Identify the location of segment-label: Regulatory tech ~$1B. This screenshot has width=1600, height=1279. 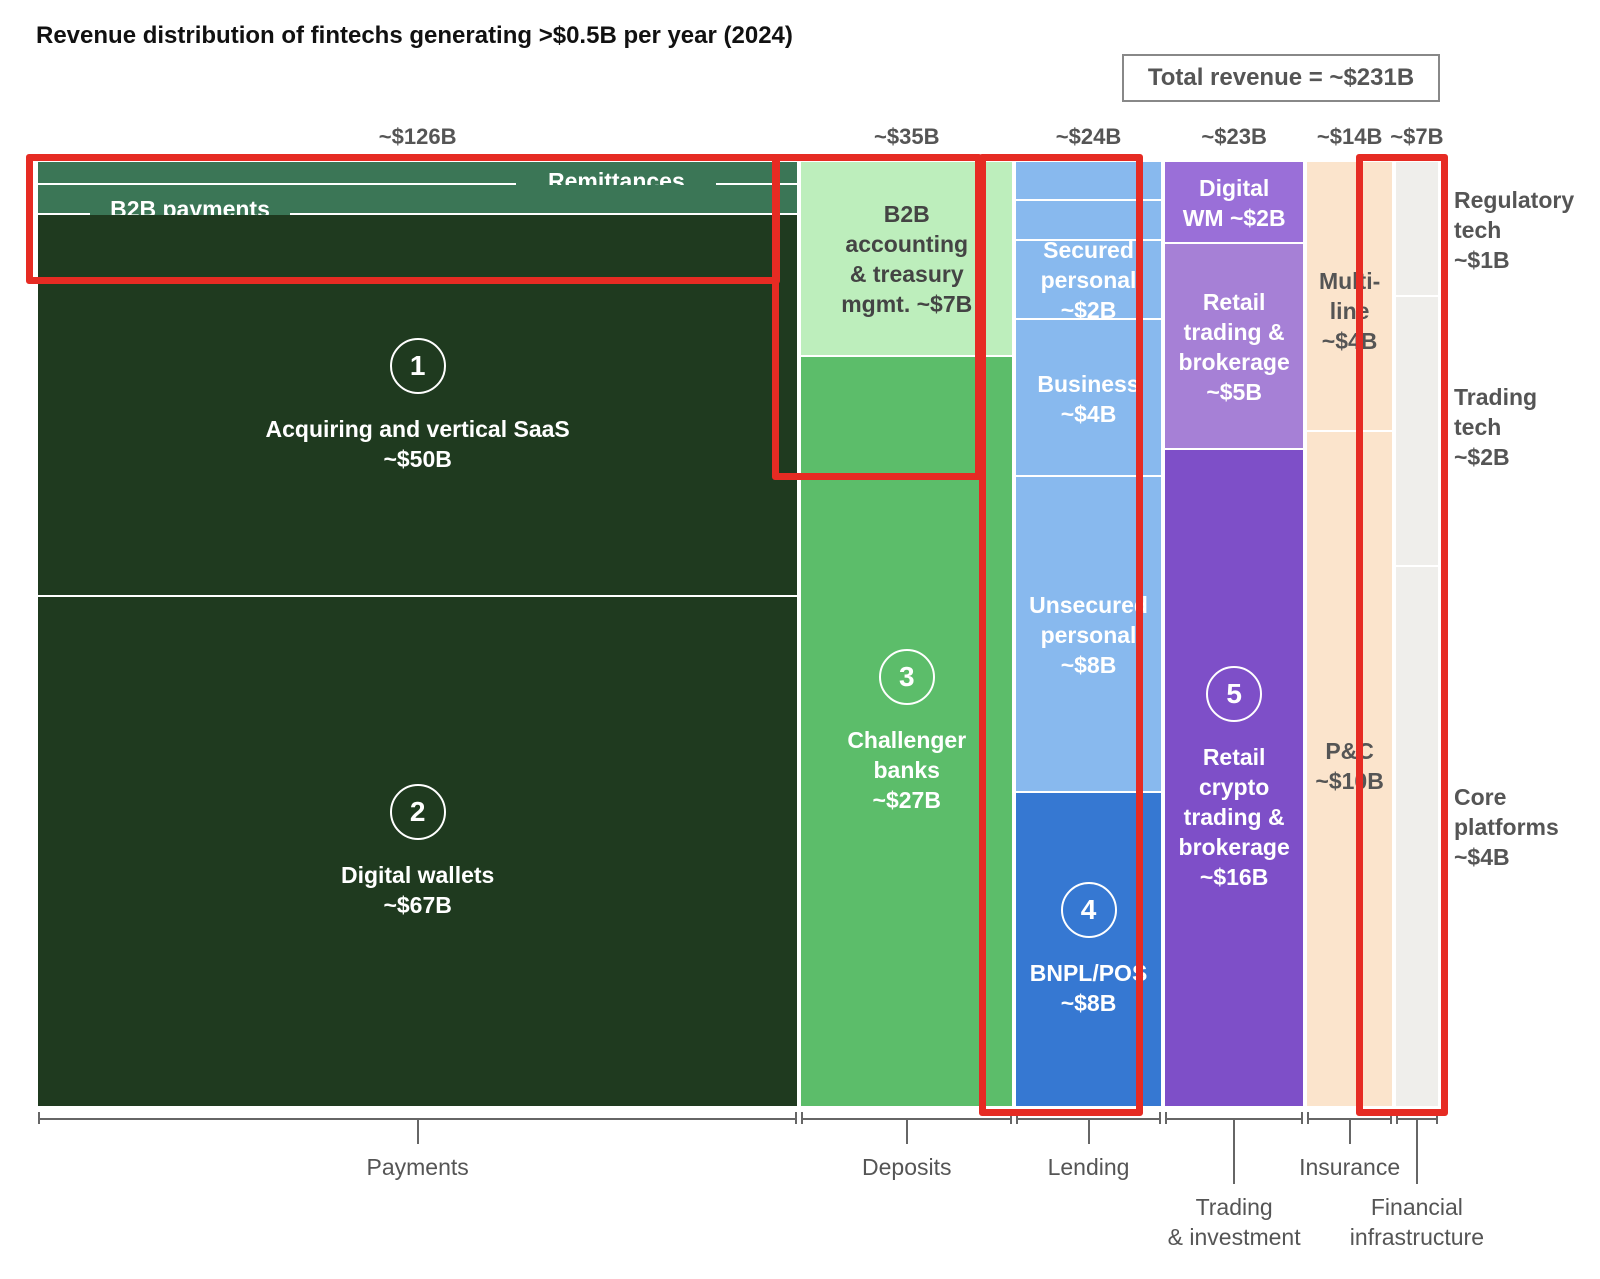
(1514, 229).